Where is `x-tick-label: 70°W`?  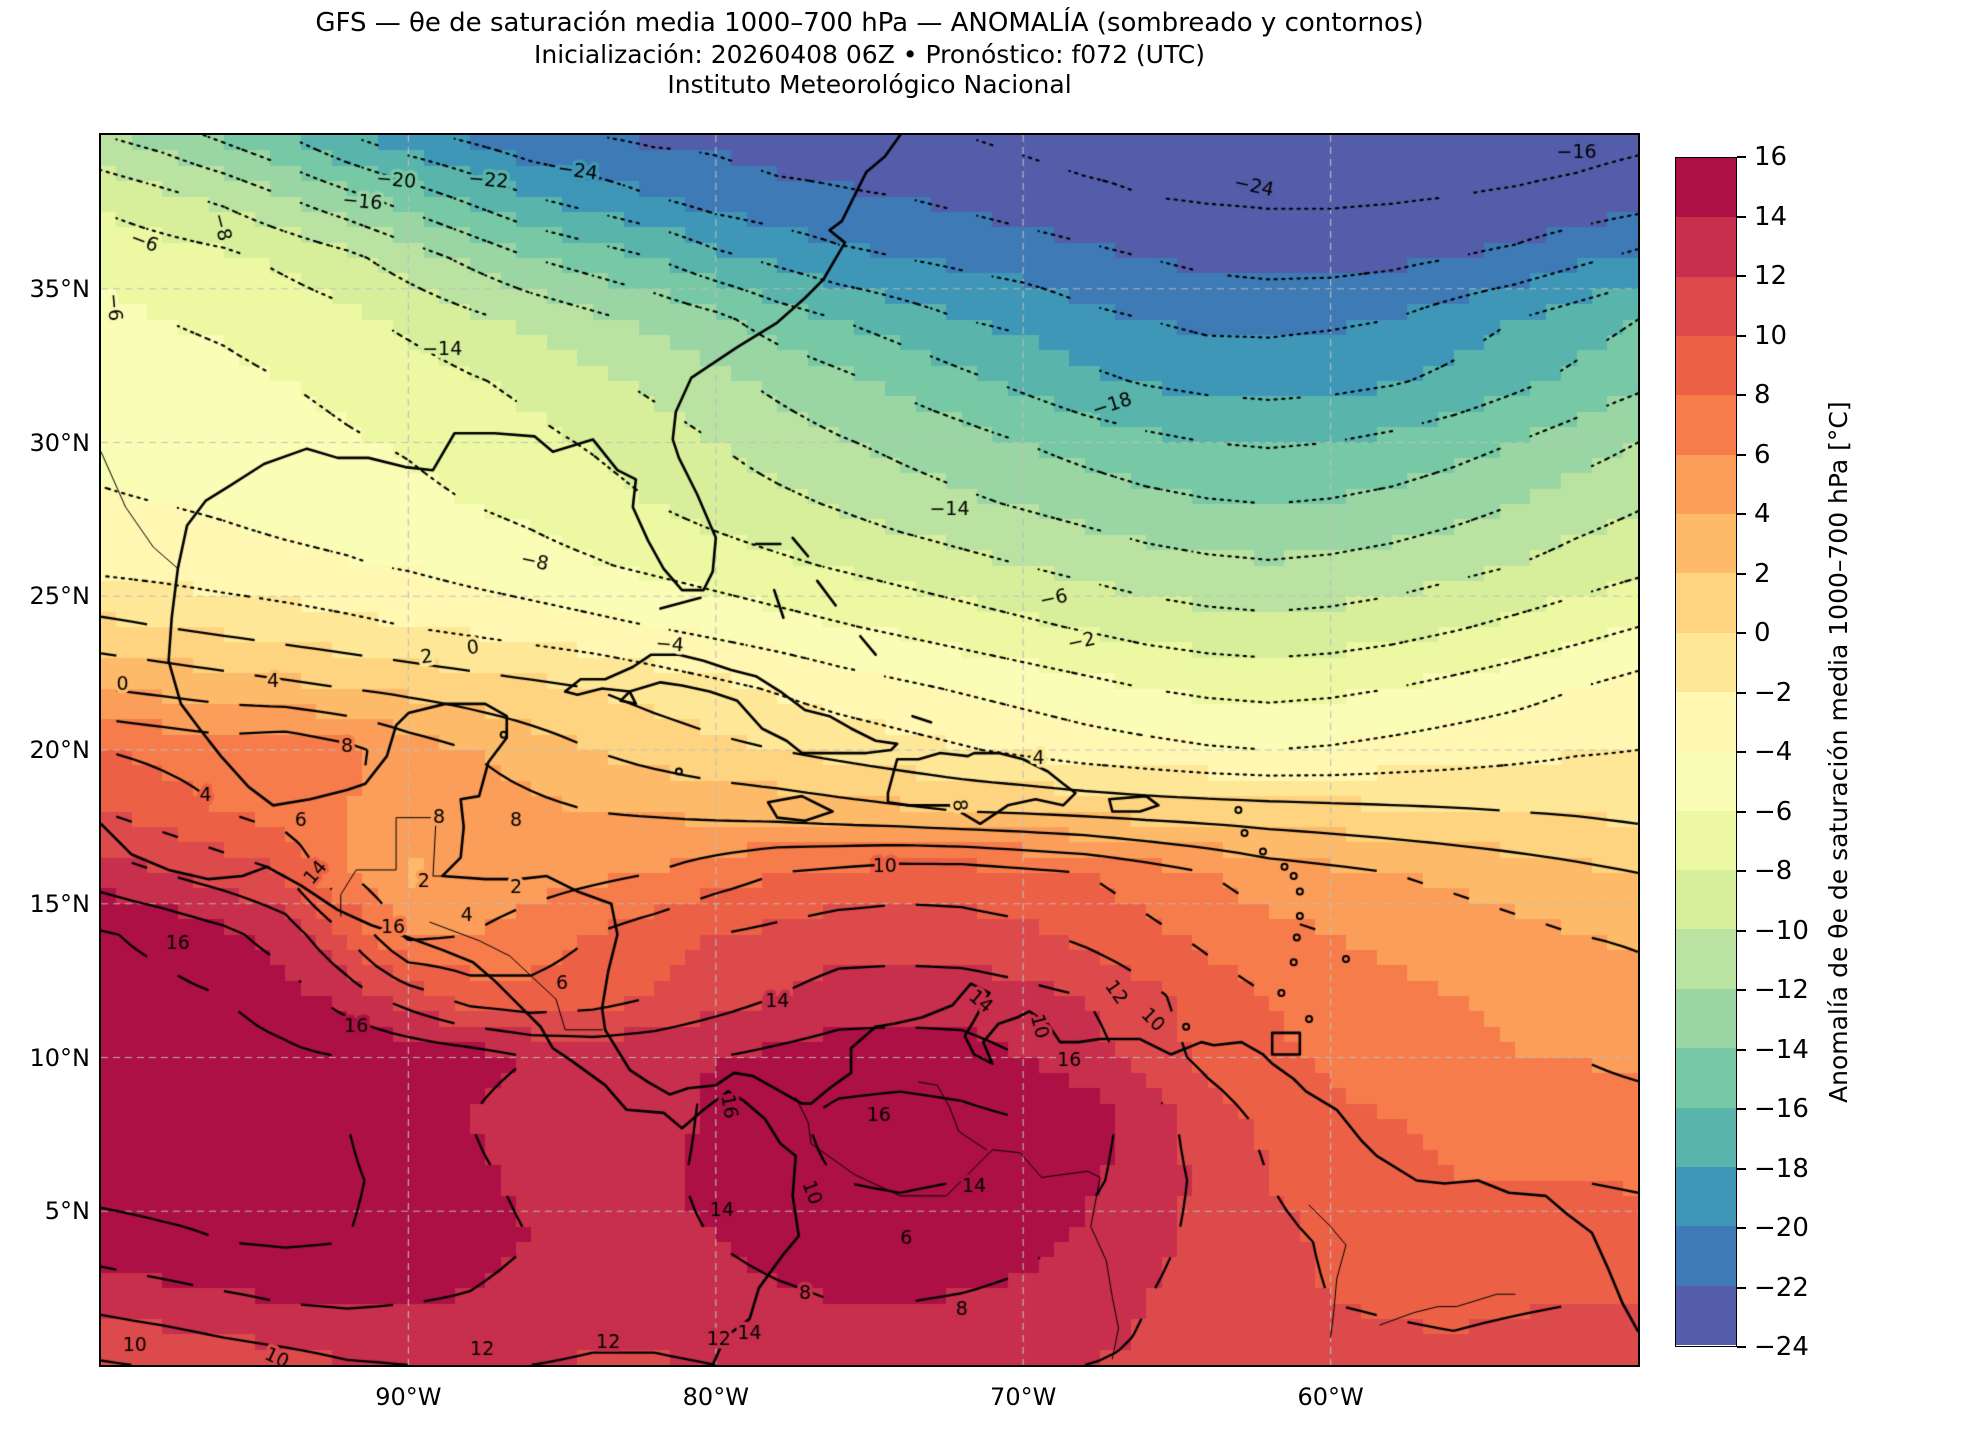 x-tick-label: 70°W is located at coordinates (1023, 1397).